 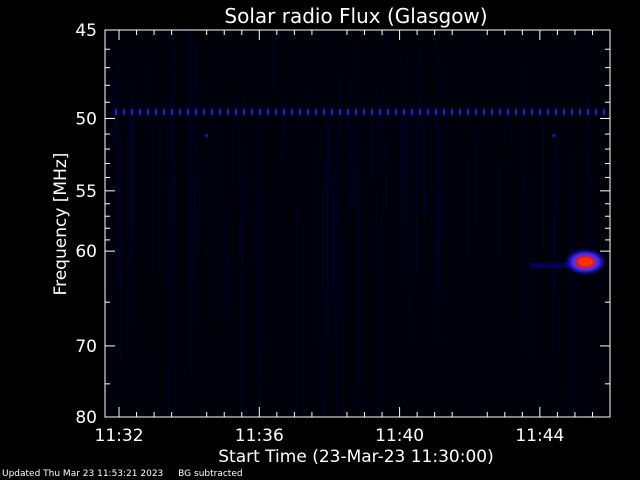 What do you see at coordinates (86, 418) in the screenshot?
I see `y-tick-label: 80` at bounding box center [86, 418].